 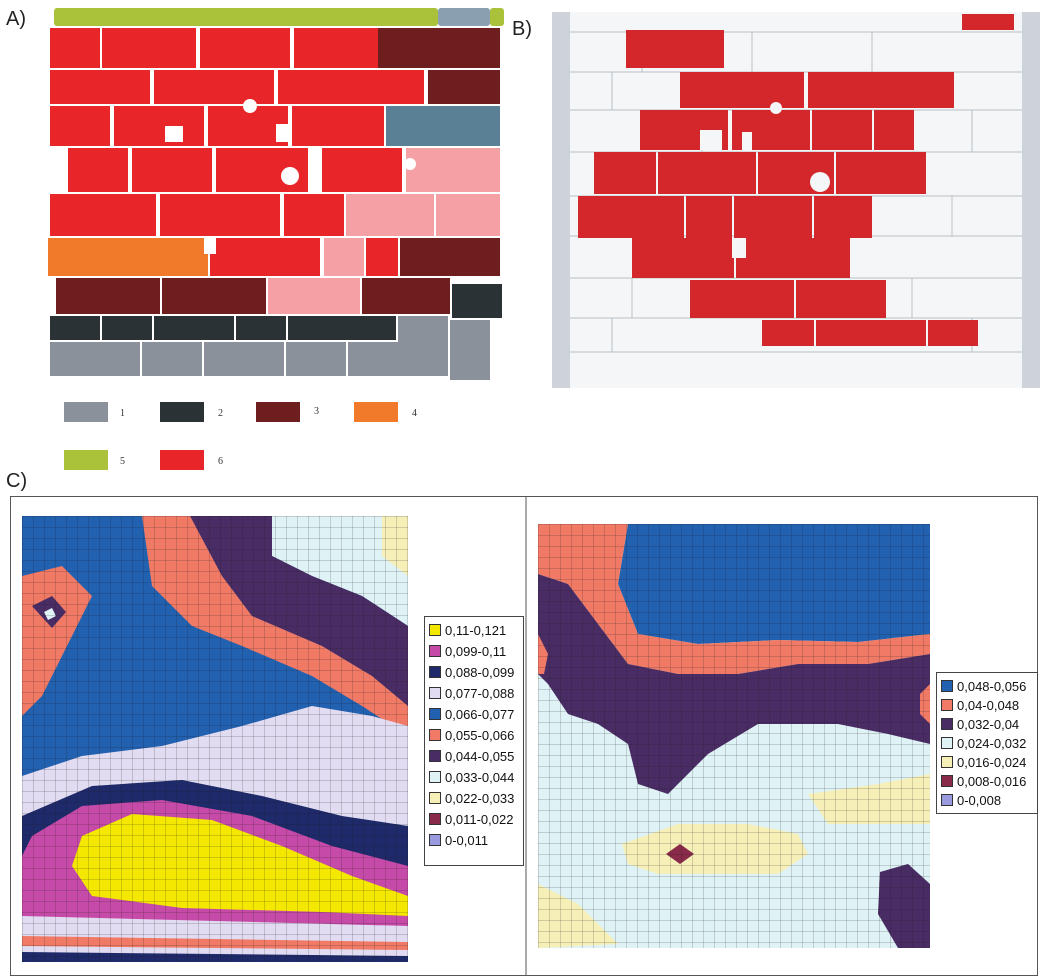 I want to click on wall-row-top-coping, so click(x=279, y=17).